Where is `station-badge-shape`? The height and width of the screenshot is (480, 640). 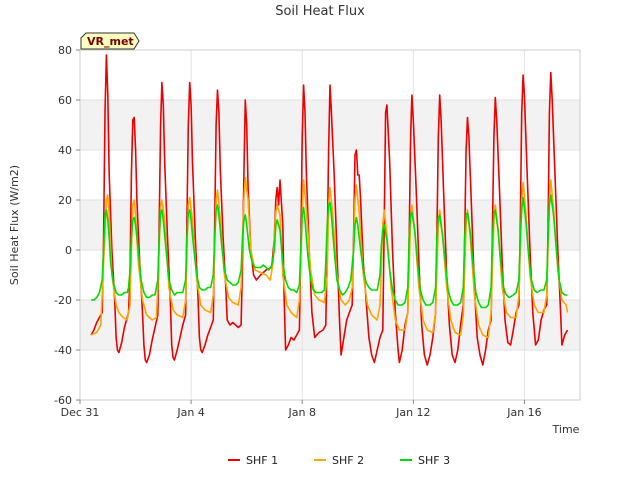
station-badge-shape is located at coordinates (110, 41).